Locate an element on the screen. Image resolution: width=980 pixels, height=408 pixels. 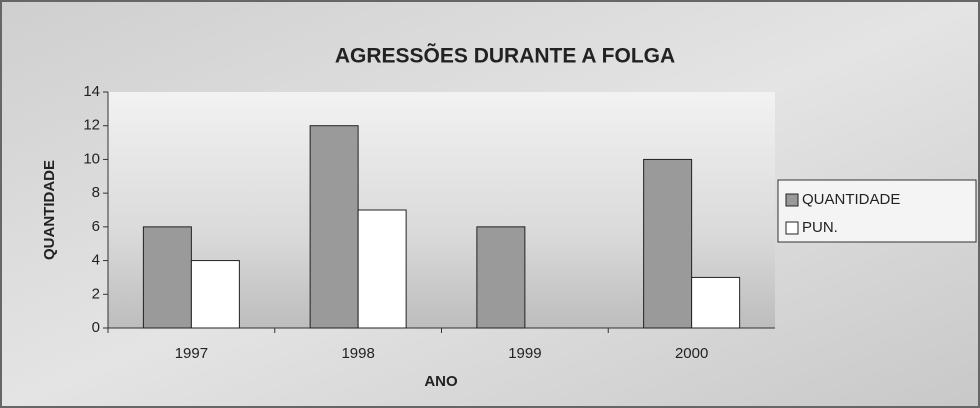
x-tick-label: 1999 is located at coordinates (524, 353).